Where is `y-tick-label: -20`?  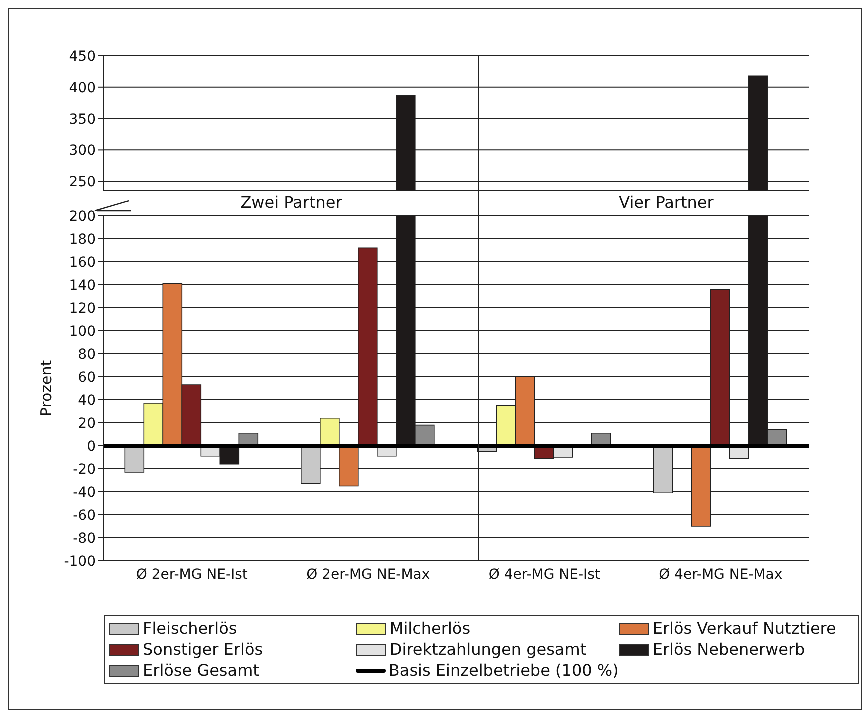 y-tick-label: -20 is located at coordinates (84, 470).